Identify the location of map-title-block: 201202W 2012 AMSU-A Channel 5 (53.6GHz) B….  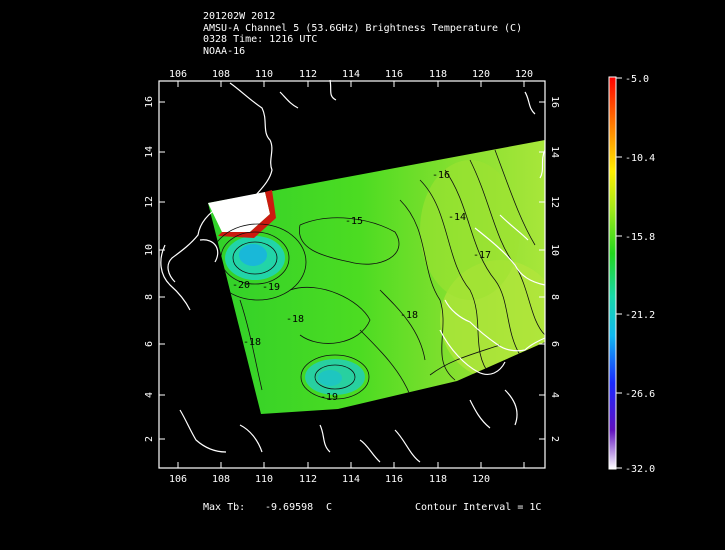
(362, 34).